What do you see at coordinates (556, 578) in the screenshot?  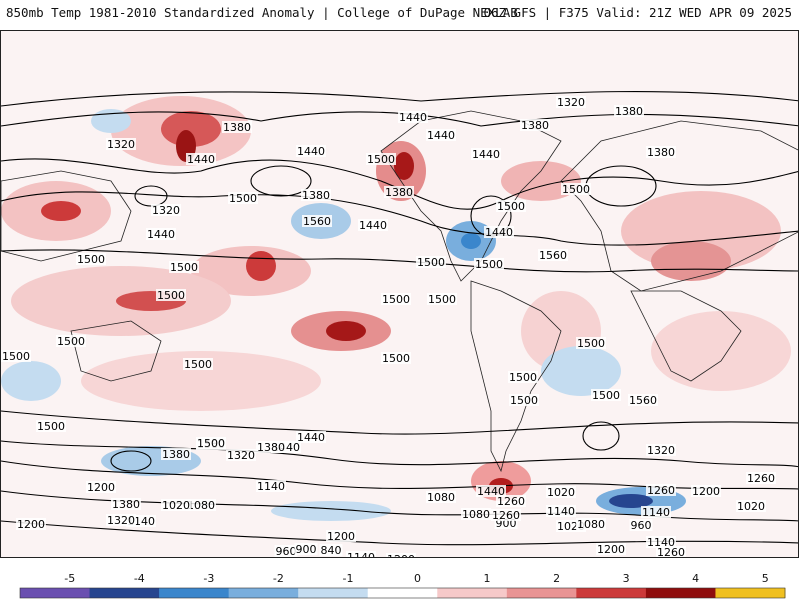 I see `colorbar-tick-label: 2` at bounding box center [556, 578].